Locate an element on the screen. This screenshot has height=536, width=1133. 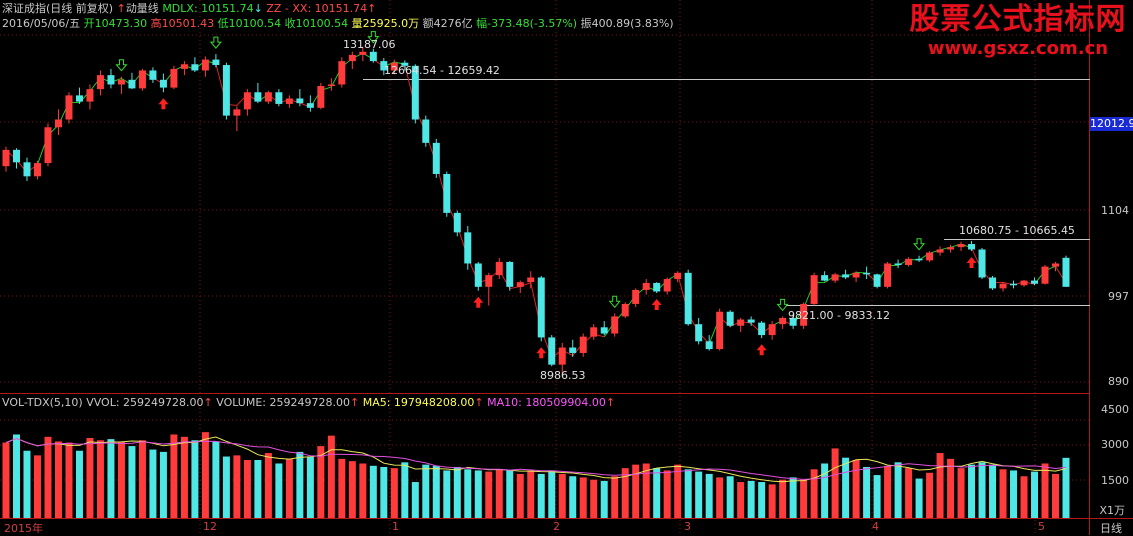
high-value: 高10501.43 is located at coordinates (182, 23).